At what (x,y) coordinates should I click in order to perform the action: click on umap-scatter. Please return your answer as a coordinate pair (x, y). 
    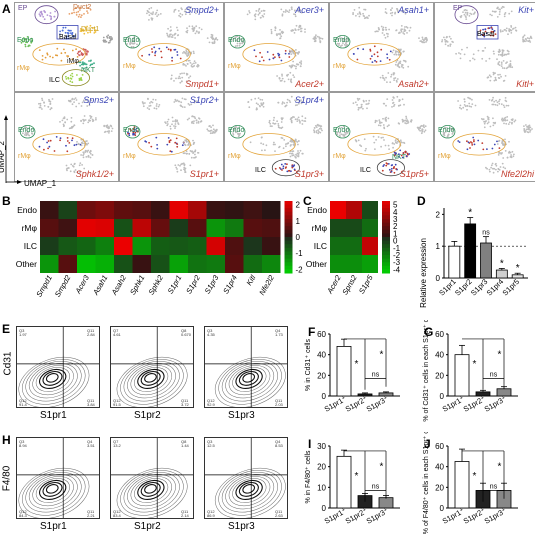
    Looking at the image, I should click on (487, 43).